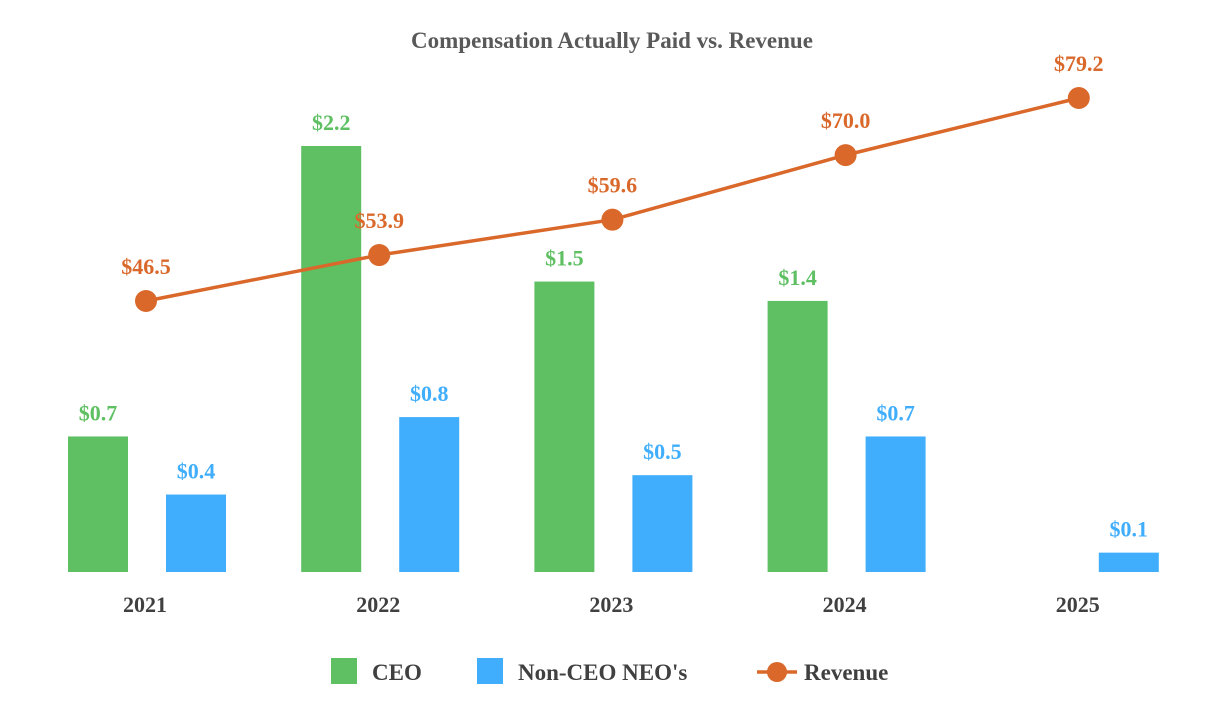  What do you see at coordinates (797, 436) in the screenshot?
I see `ceo-bar-2024` at bounding box center [797, 436].